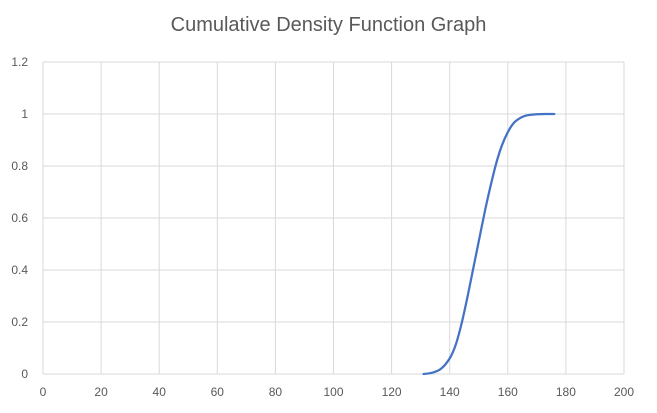  Describe the element at coordinates (19, 322) in the screenshot. I see `y-tick-label: 0.2` at that location.